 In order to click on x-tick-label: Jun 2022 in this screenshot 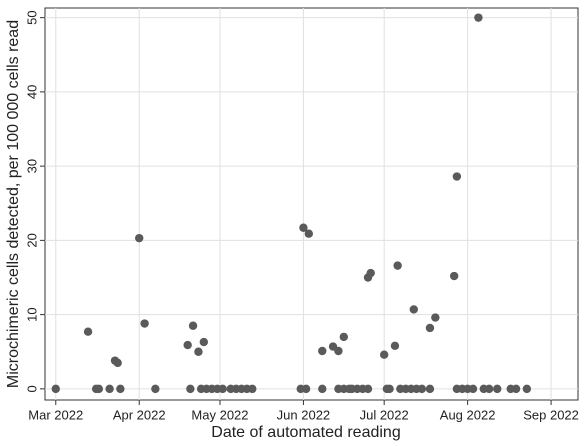, I will do `click(304, 414)`.